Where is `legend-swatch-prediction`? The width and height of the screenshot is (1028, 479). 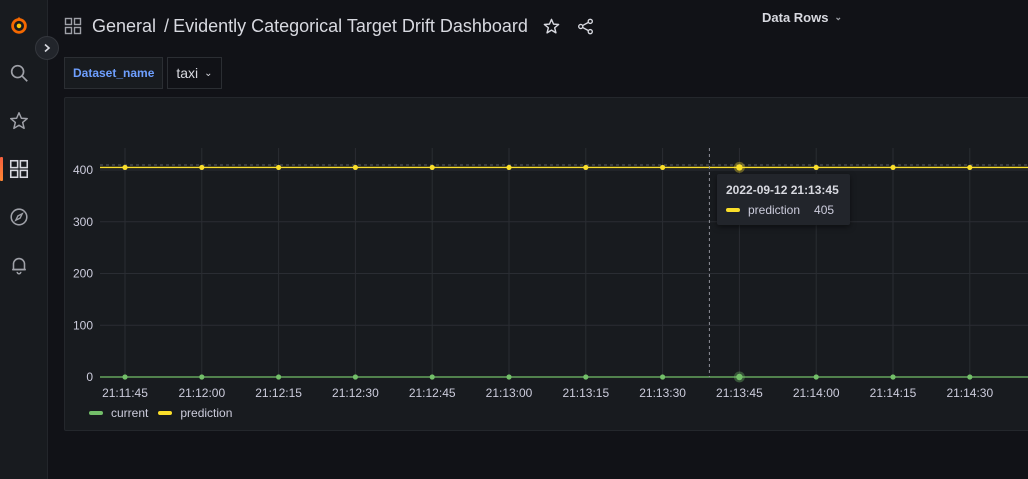
legend-swatch-prediction is located at coordinates (165, 413).